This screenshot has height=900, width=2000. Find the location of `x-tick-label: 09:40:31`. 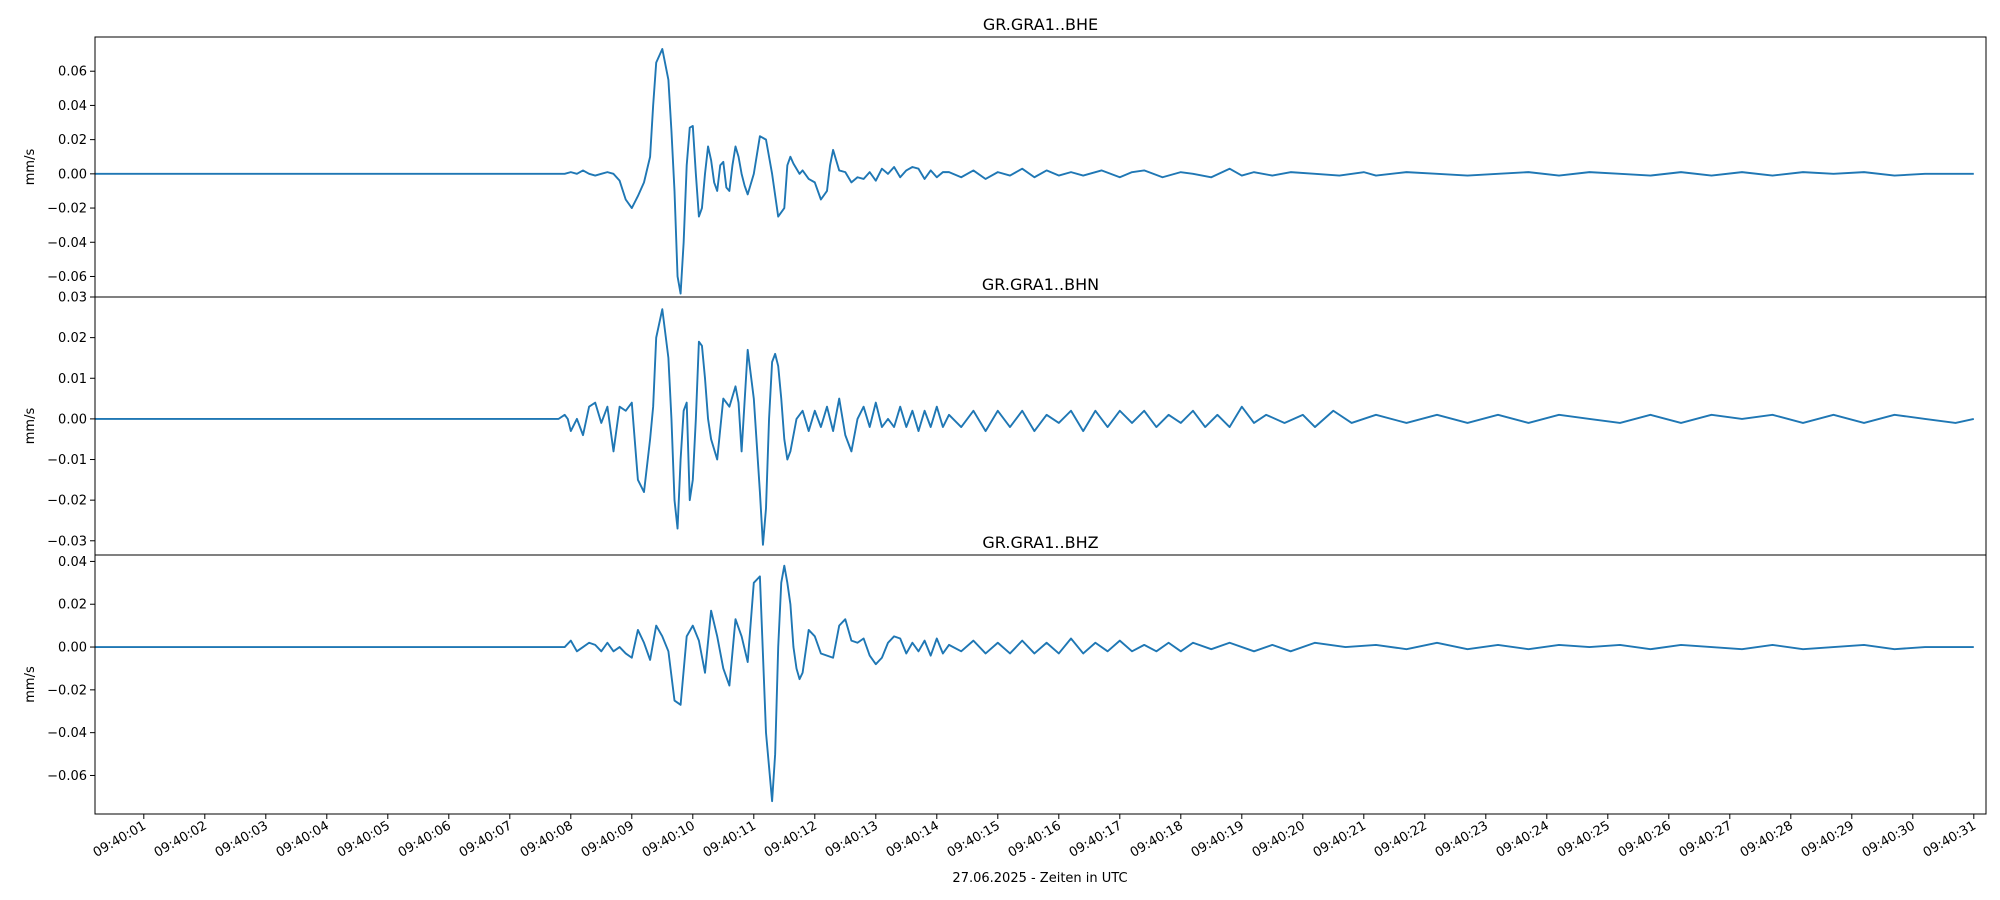

x-tick-label: 09:40:31 is located at coordinates (1950, 839).